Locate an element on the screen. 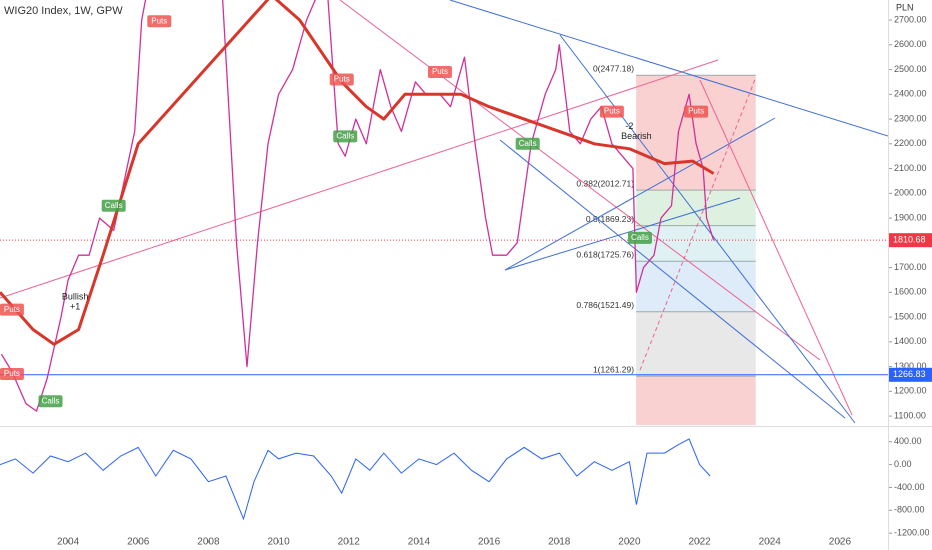 The height and width of the screenshot is (550, 932). fib-label: 0(2477.18) is located at coordinates (613, 68).